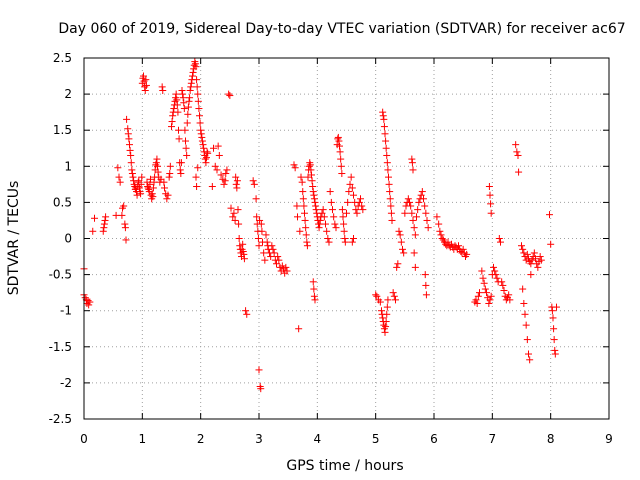 This screenshot has height=480, width=640. I want to click on y-tick-label: 2.5, so click(62, 58).